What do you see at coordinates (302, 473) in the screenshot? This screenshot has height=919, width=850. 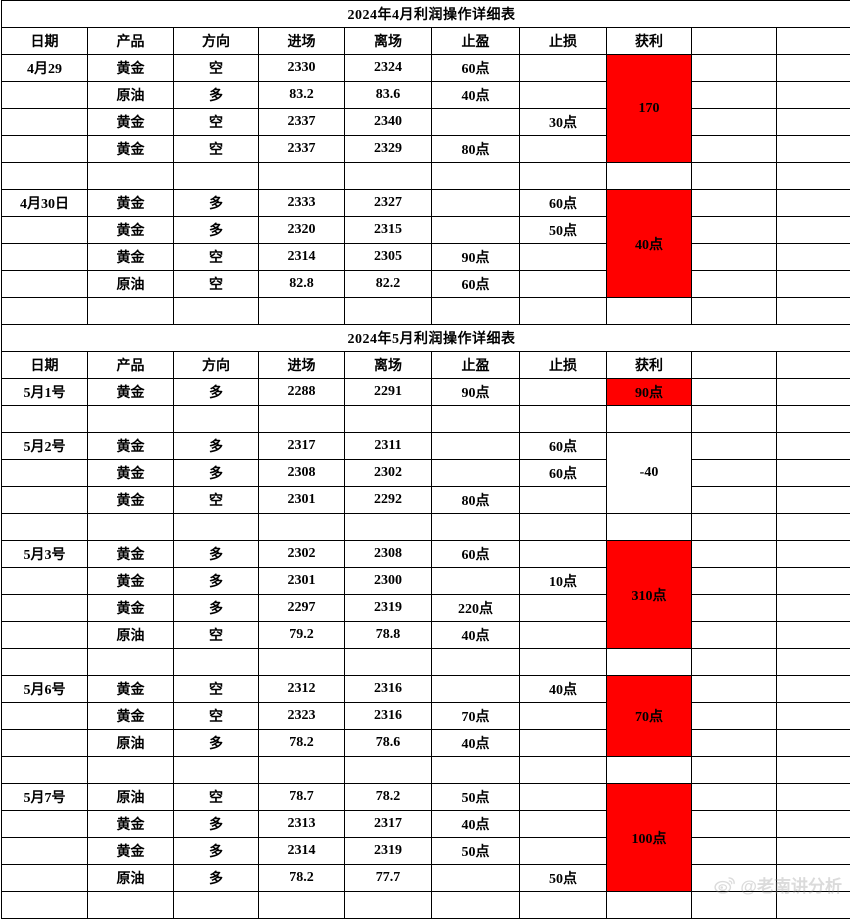 I see `entry-price-cell: 2308` at bounding box center [302, 473].